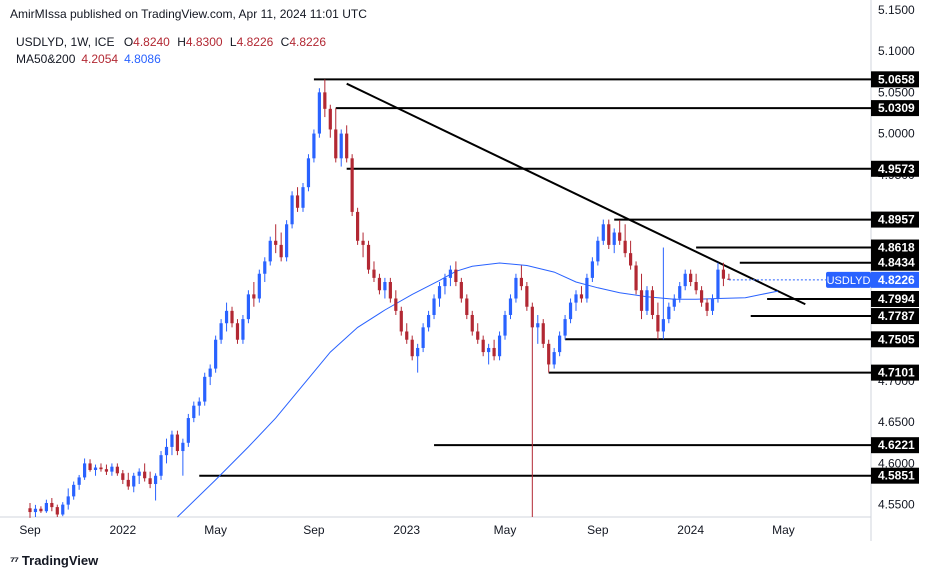 This screenshot has width=939, height=579. I want to click on symbol-tag-box, so click(848, 279).